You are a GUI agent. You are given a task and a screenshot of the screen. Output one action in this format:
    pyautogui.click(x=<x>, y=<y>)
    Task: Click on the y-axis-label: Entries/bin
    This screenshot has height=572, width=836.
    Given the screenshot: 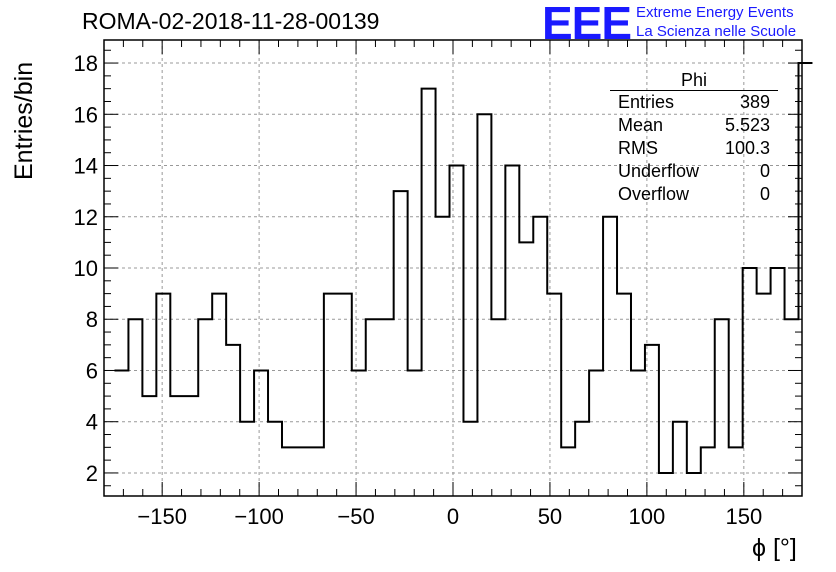 What is the action you would take?
    pyautogui.click(x=24, y=120)
    